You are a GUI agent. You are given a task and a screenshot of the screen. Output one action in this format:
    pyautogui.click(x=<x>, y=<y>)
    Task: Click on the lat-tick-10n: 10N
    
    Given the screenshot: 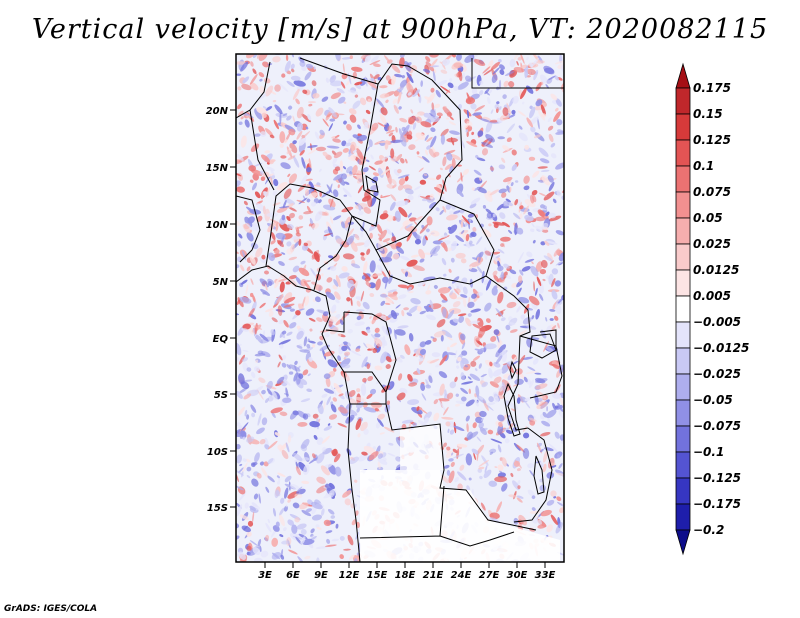 What is the action you would take?
    pyautogui.click(x=221, y=225)
    